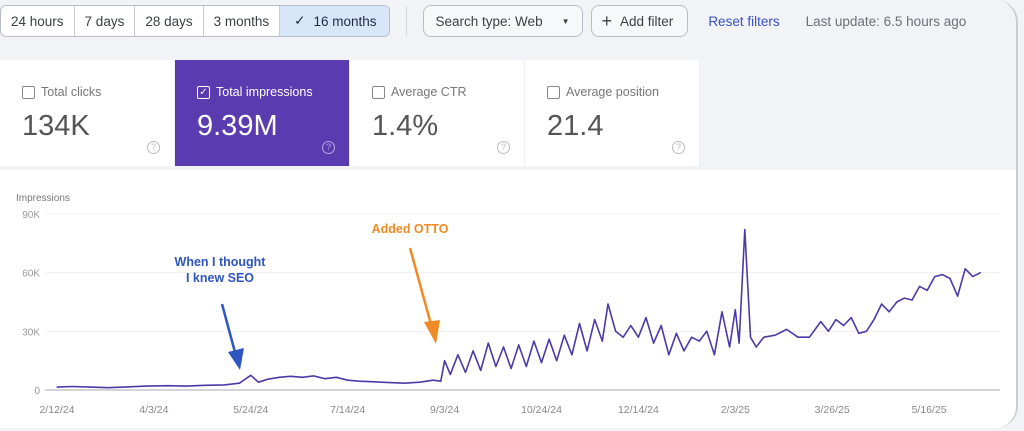  I want to click on metric-card-total-impressions: ✓ Total impressions 9.39M ?, so click(262, 113).